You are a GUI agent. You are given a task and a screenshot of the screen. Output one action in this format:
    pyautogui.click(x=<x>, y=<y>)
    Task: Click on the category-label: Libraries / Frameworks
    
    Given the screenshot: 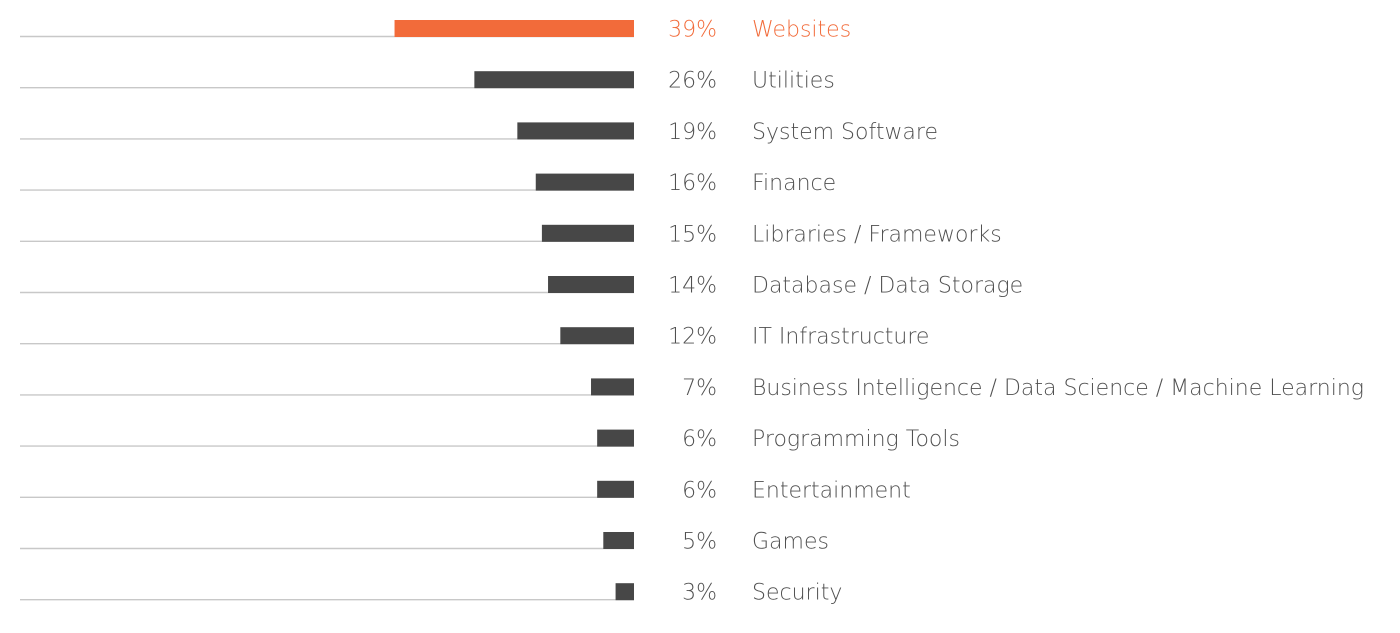 What is the action you would take?
    pyautogui.click(x=877, y=234)
    